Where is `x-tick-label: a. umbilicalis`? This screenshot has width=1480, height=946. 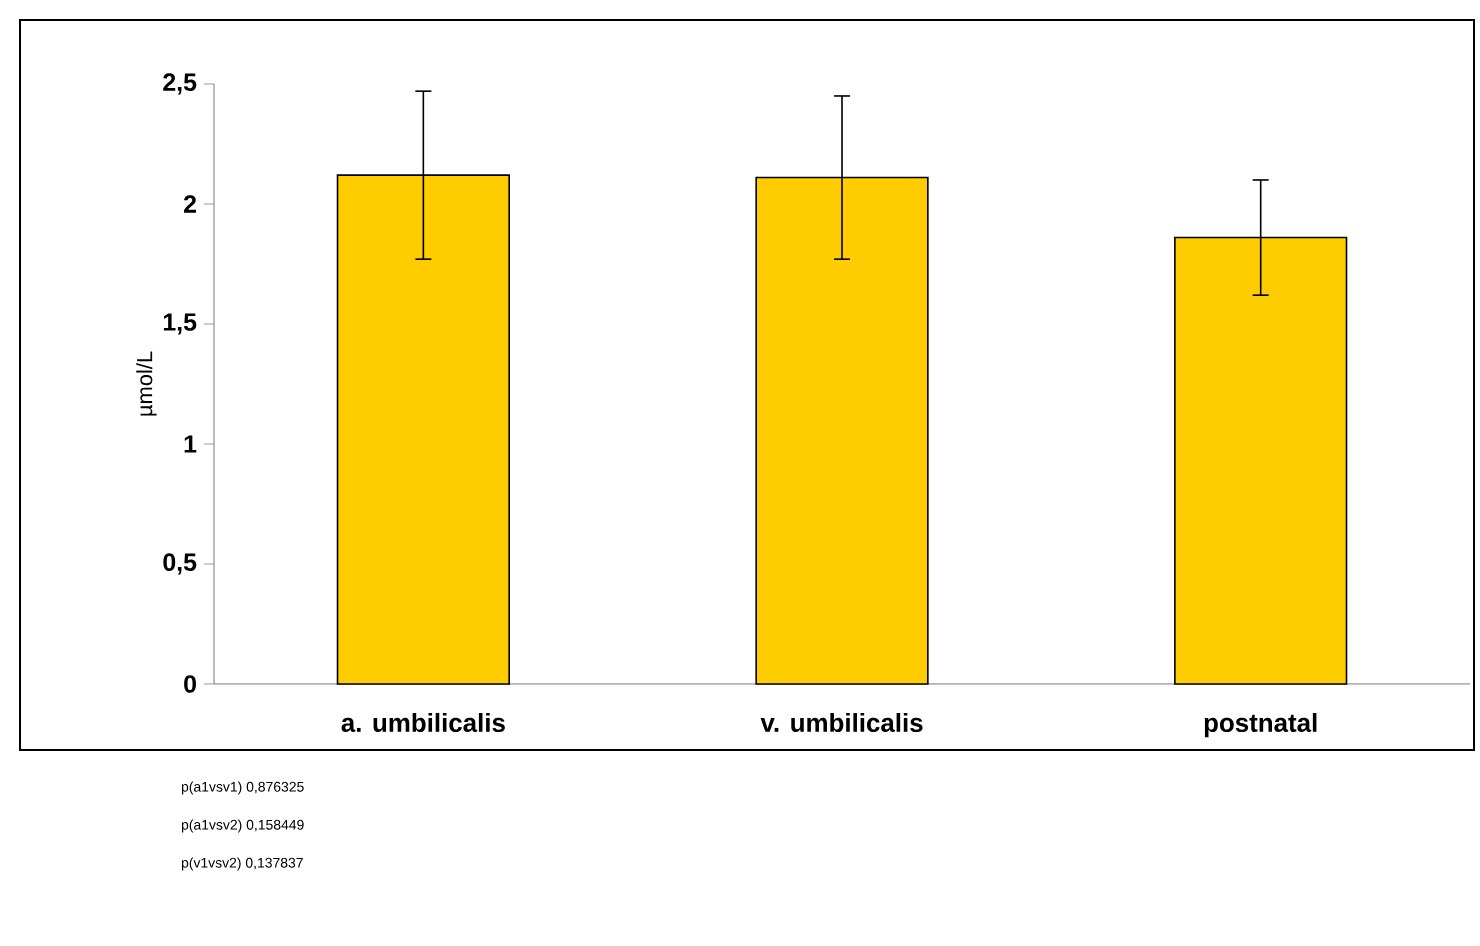 x-tick-label: a. umbilicalis is located at coordinates (423, 723).